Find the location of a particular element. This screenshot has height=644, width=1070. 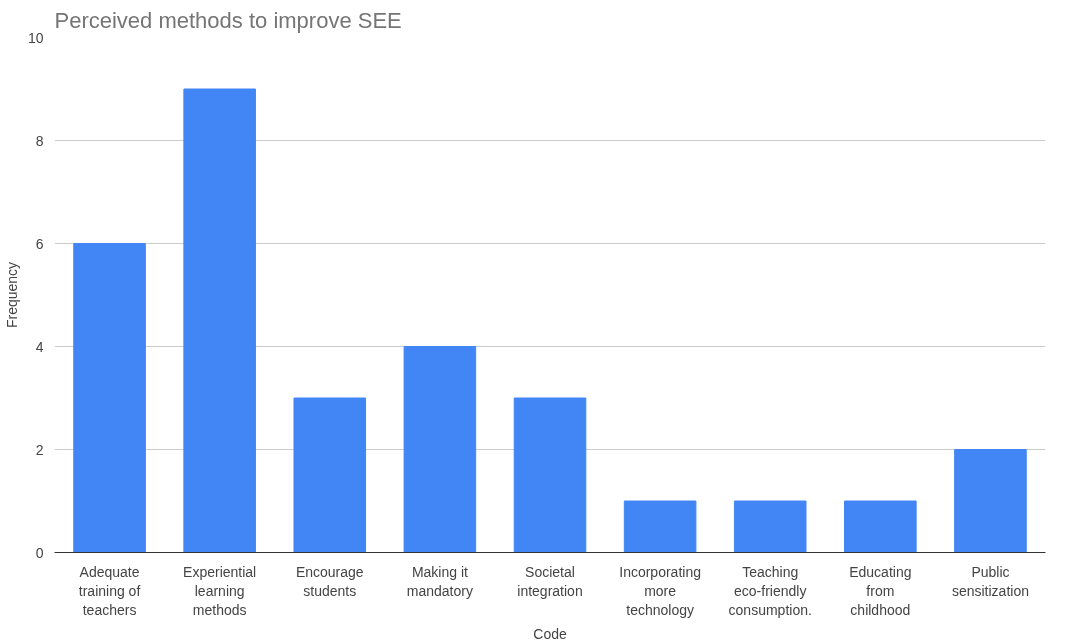

y-tick-label: 8 is located at coordinates (39, 140).